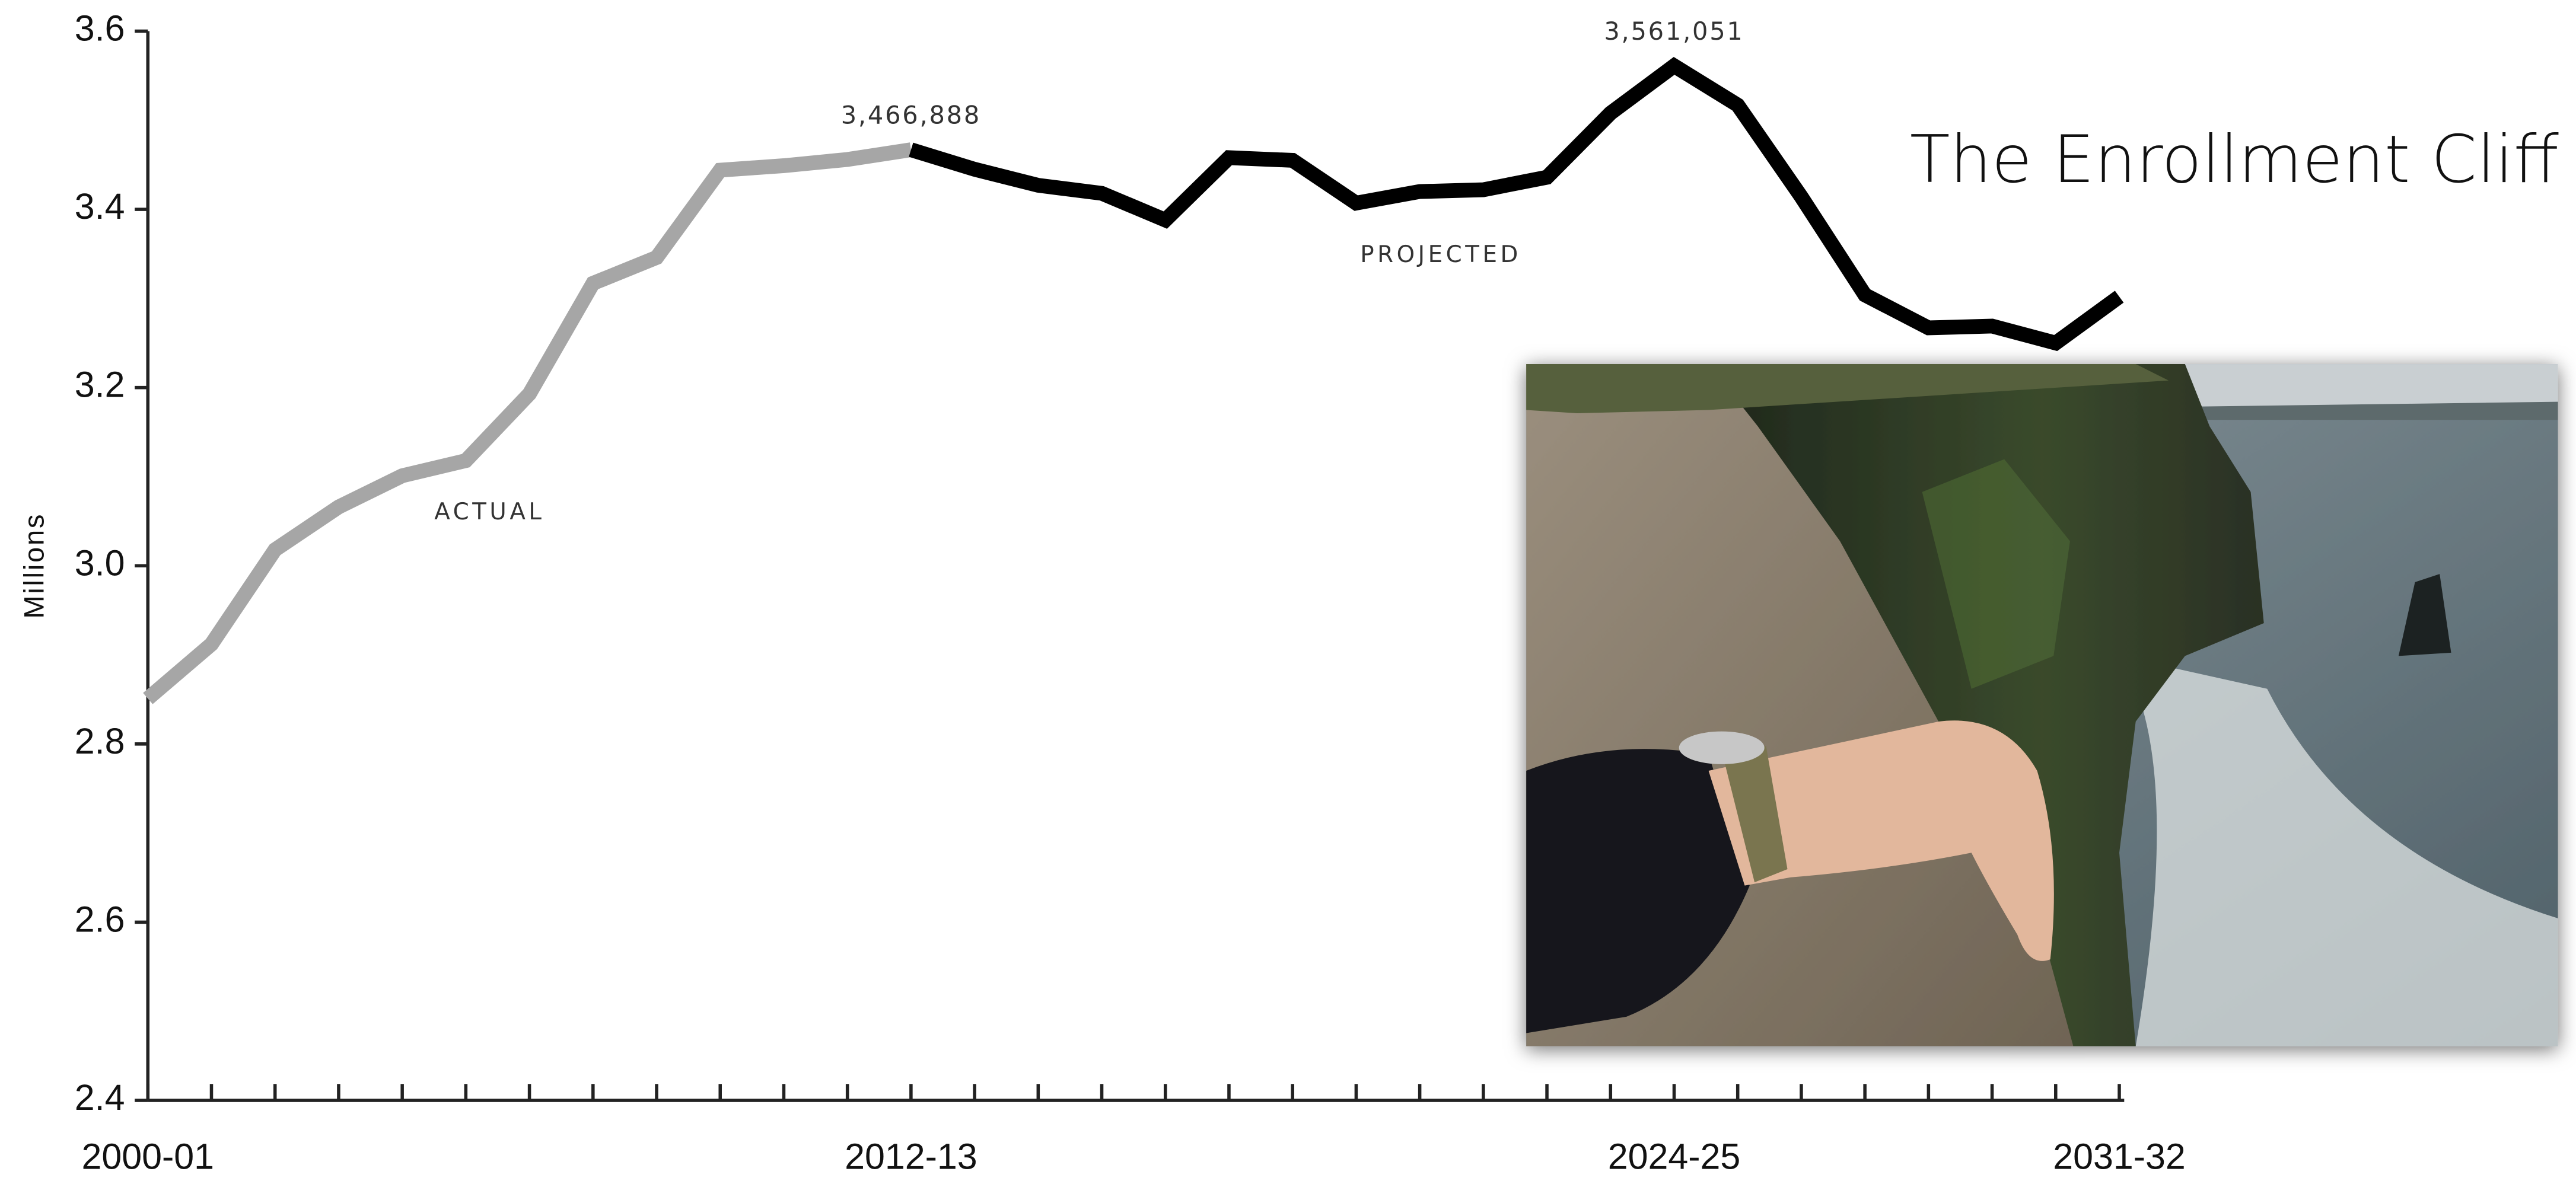 This screenshot has height=1184, width=2576. Describe the element at coordinates (2234, 160) in the screenshot. I see `chart-title: The Enrollment Cliff` at that location.